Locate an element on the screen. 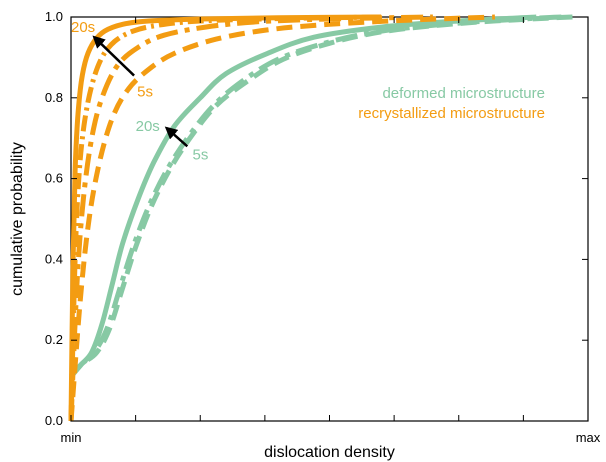  y-axis-title: cumulative probability is located at coordinates (17, 219).